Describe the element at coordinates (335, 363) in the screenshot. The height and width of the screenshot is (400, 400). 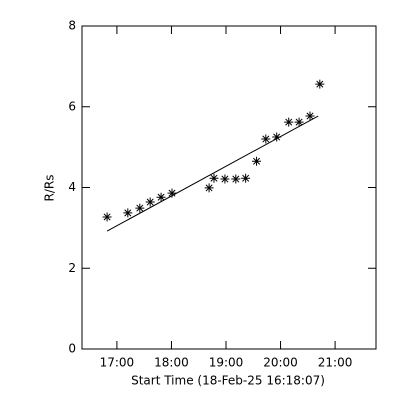
I see `x-tick-label: 21:00` at that location.